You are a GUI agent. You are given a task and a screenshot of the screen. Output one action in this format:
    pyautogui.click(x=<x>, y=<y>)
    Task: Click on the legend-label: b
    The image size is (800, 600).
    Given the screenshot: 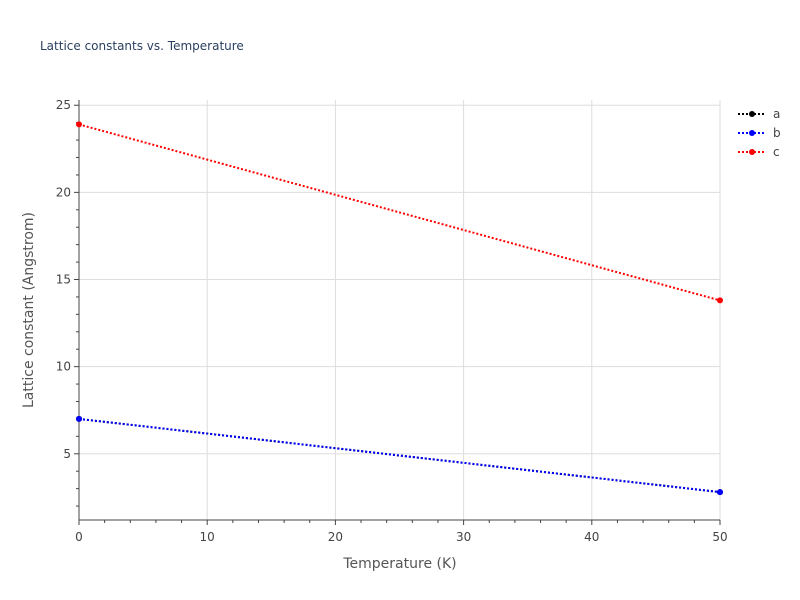 What is the action you would take?
    pyautogui.click(x=777, y=133)
    